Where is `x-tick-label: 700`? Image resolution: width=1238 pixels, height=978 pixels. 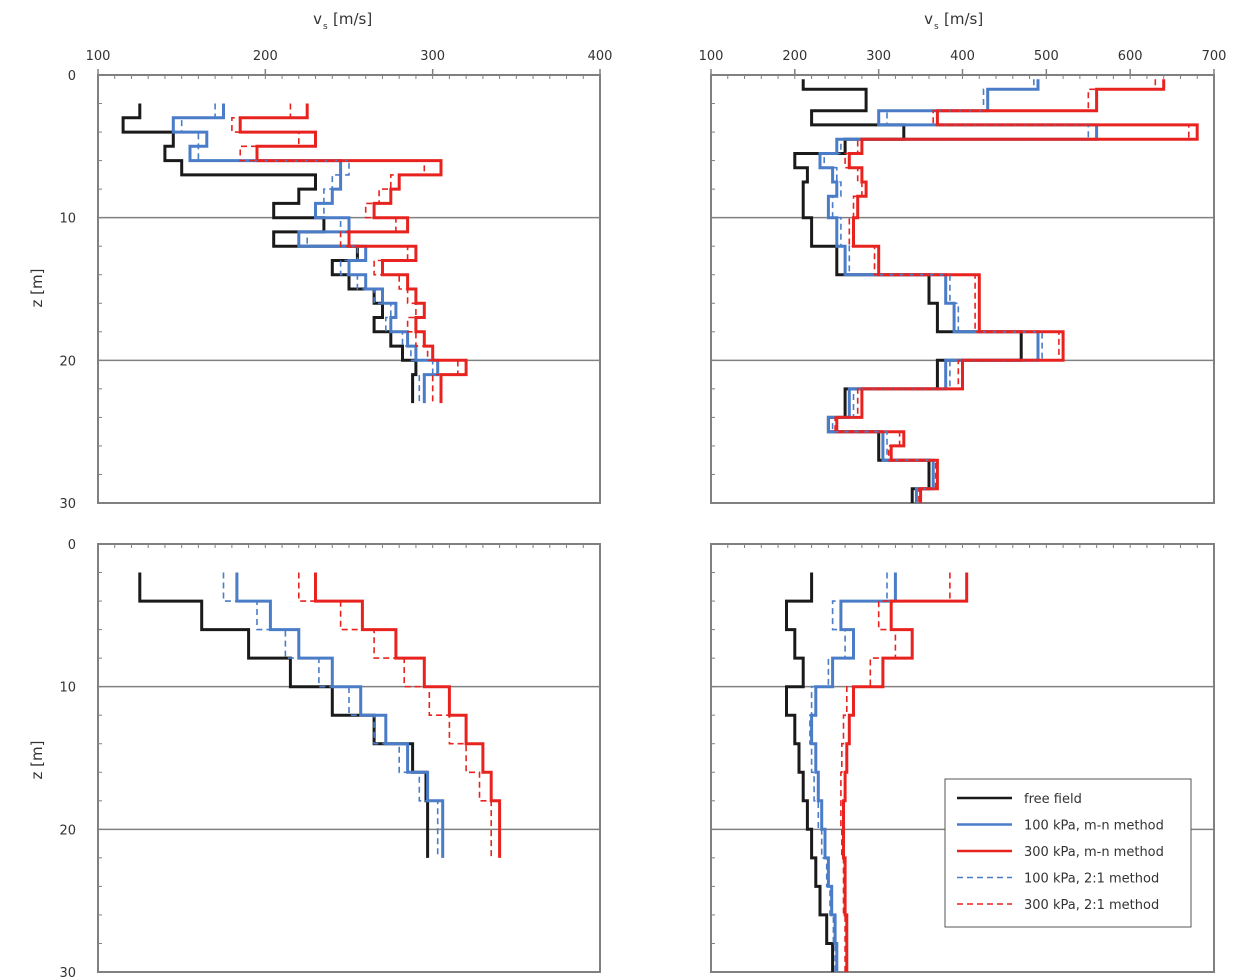 x-tick-label: 700 is located at coordinates (1214, 56).